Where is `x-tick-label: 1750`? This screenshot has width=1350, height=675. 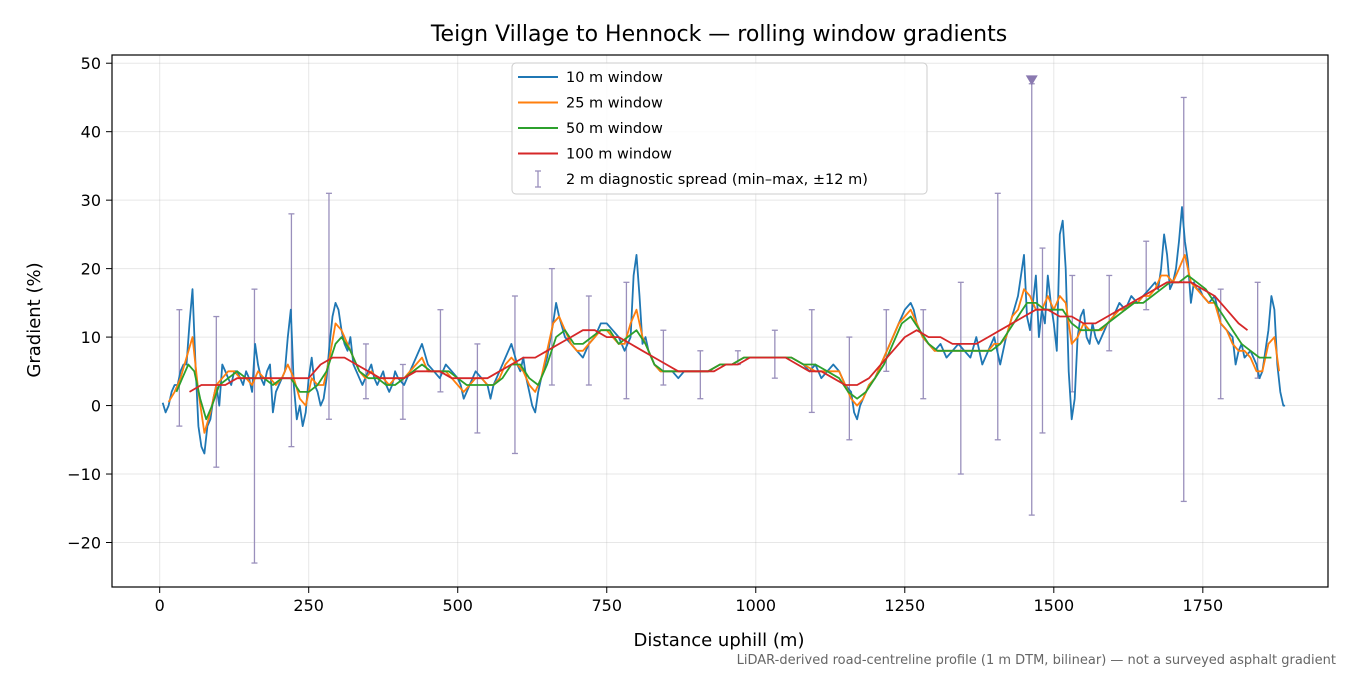 x-tick-label: 1750 is located at coordinates (1202, 605).